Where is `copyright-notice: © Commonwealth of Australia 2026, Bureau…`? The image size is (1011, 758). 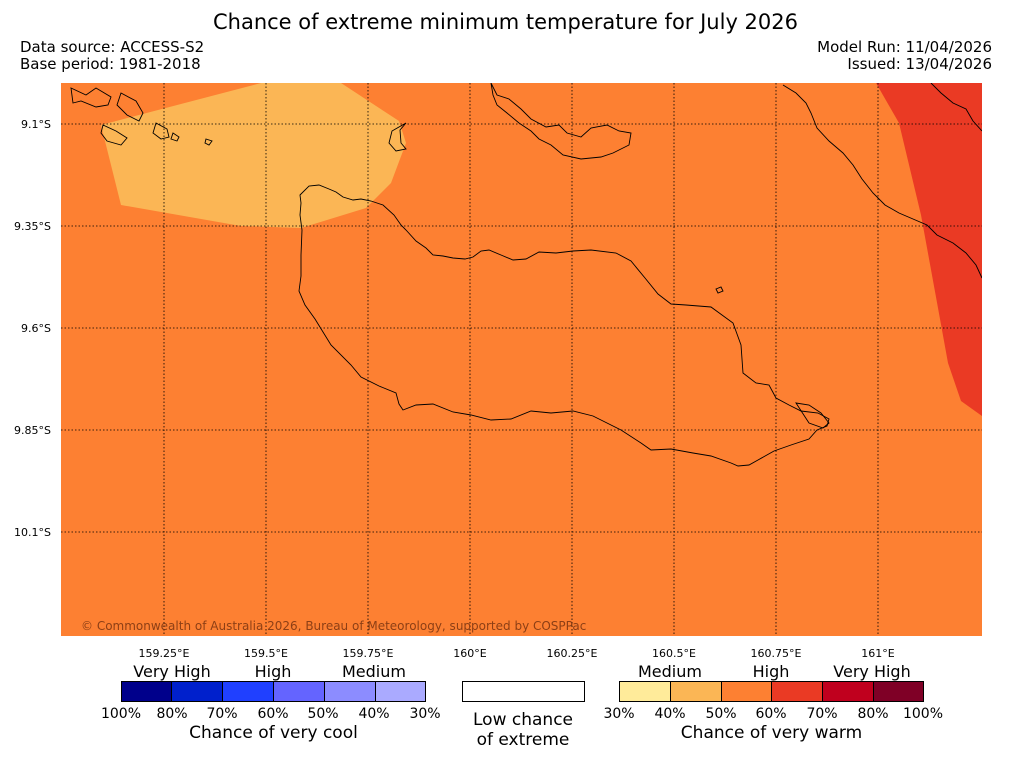
copyright-notice: © Commonwealth of Australia 2026, Bureau… is located at coordinates (334, 626).